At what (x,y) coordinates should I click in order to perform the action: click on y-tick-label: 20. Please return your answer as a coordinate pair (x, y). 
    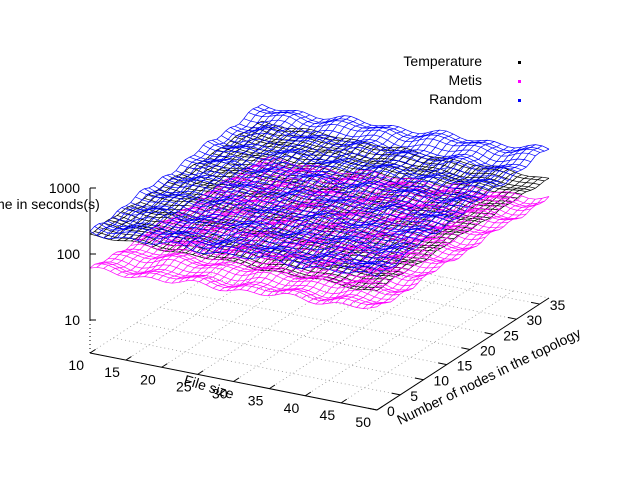
    Looking at the image, I should click on (488, 350).